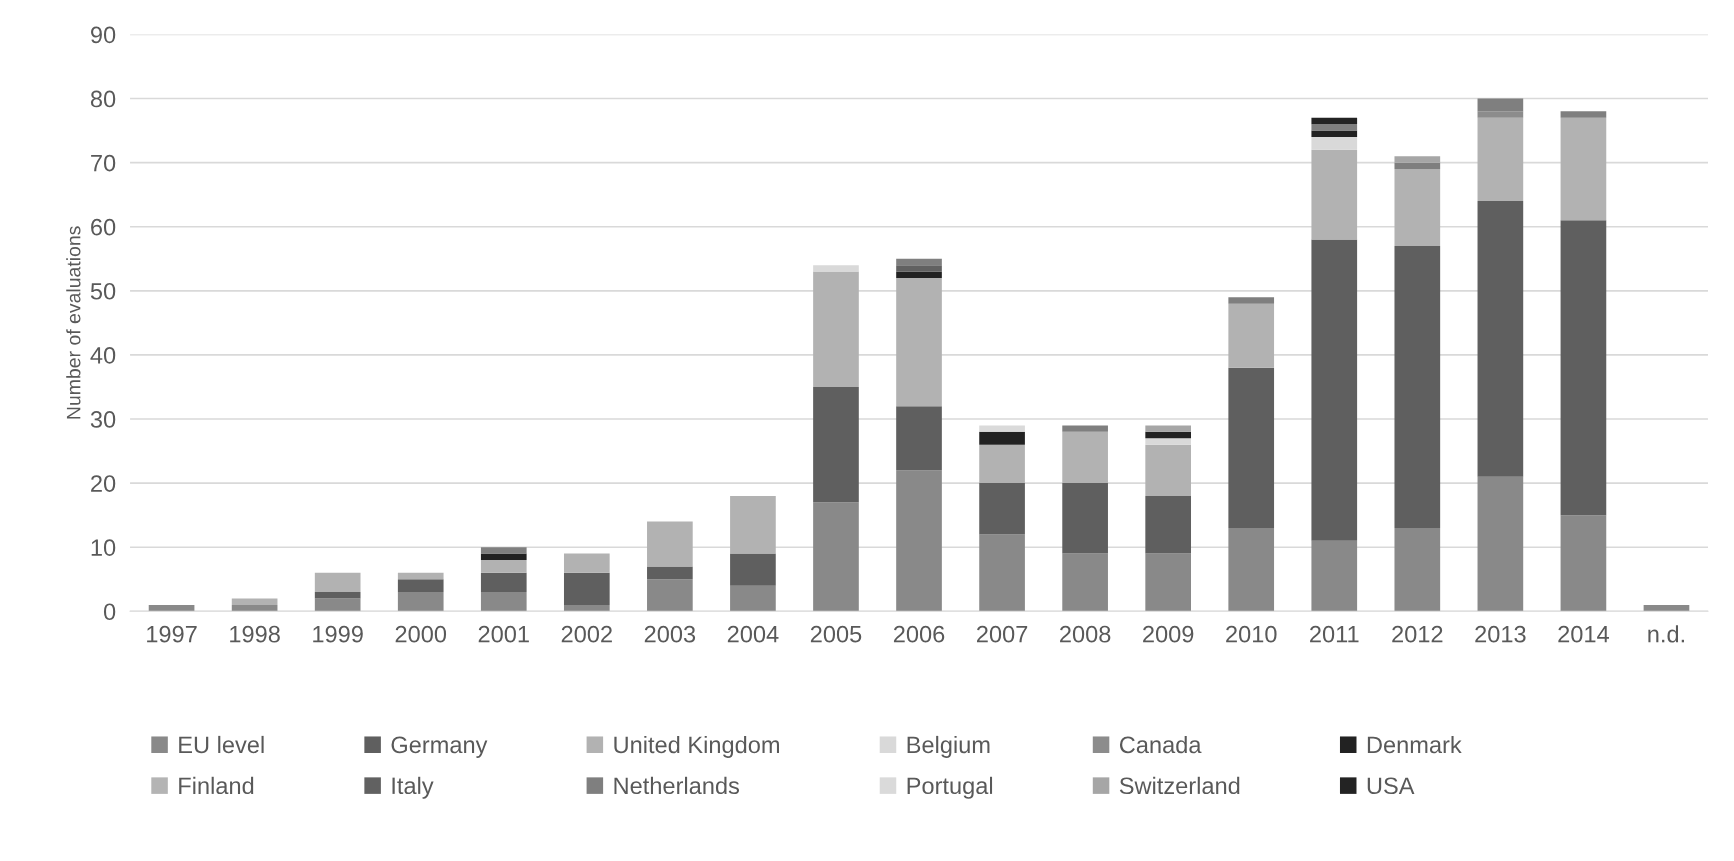 This screenshot has width=1734, height=861. Describe the element at coordinates (1334, 634) in the screenshot. I see `x-tick-label: 2011` at that location.